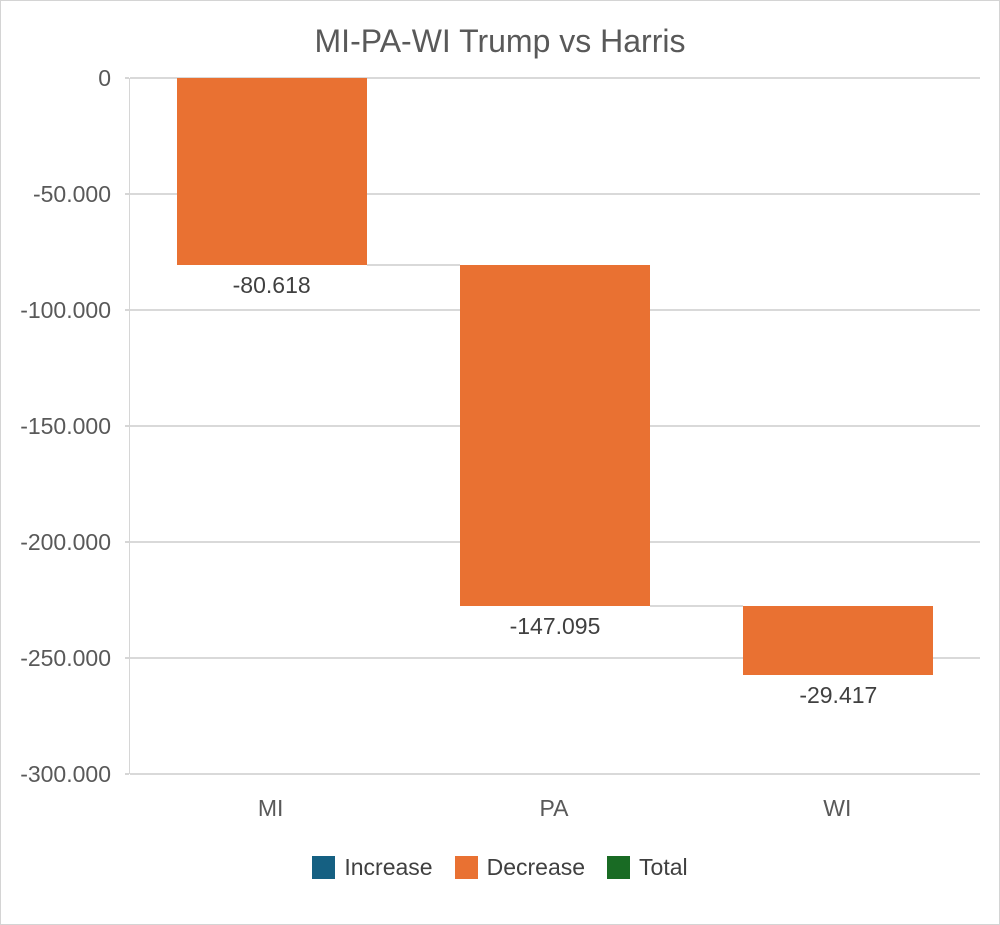  I want to click on y-tick-label: -100.000, so click(65, 310).